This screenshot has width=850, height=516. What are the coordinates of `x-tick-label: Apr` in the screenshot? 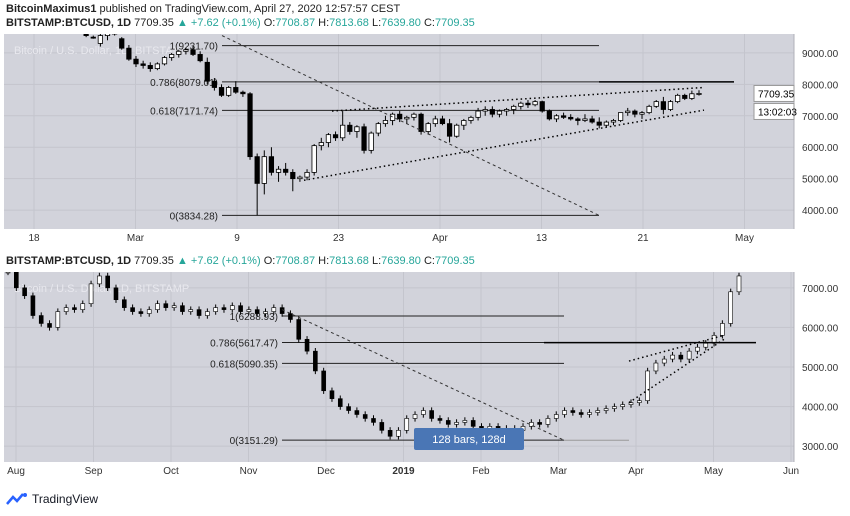 It's located at (636, 471).